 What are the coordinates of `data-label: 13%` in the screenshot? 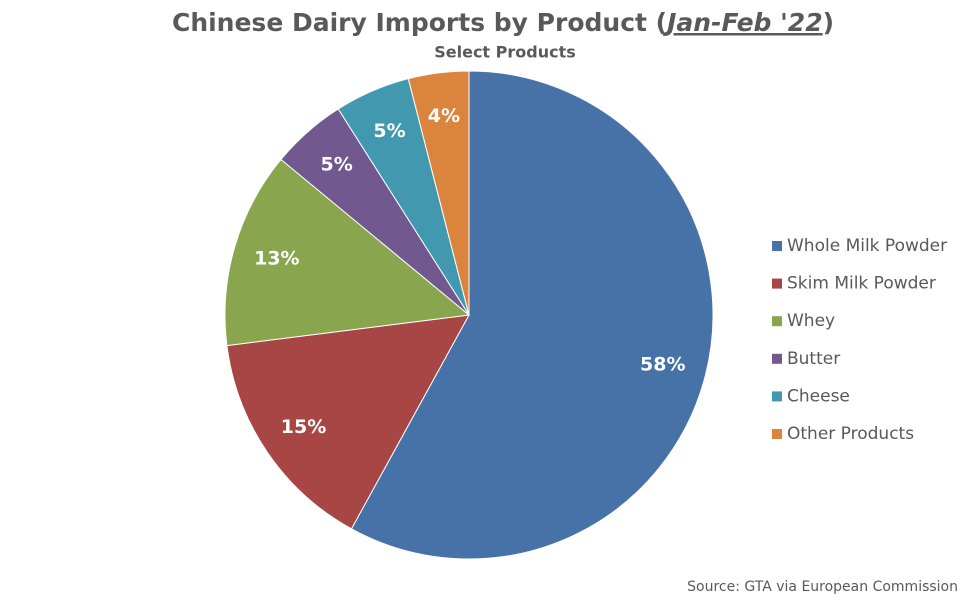 It's located at (276, 259).